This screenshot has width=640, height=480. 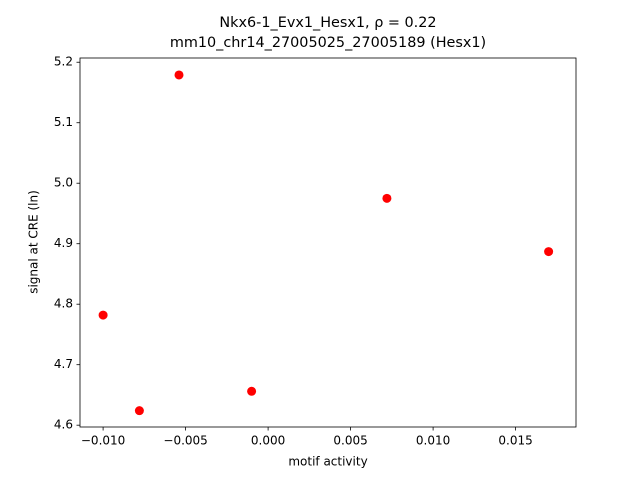 What do you see at coordinates (433, 441) in the screenshot?
I see `x-tick-label: 0.010` at bounding box center [433, 441].